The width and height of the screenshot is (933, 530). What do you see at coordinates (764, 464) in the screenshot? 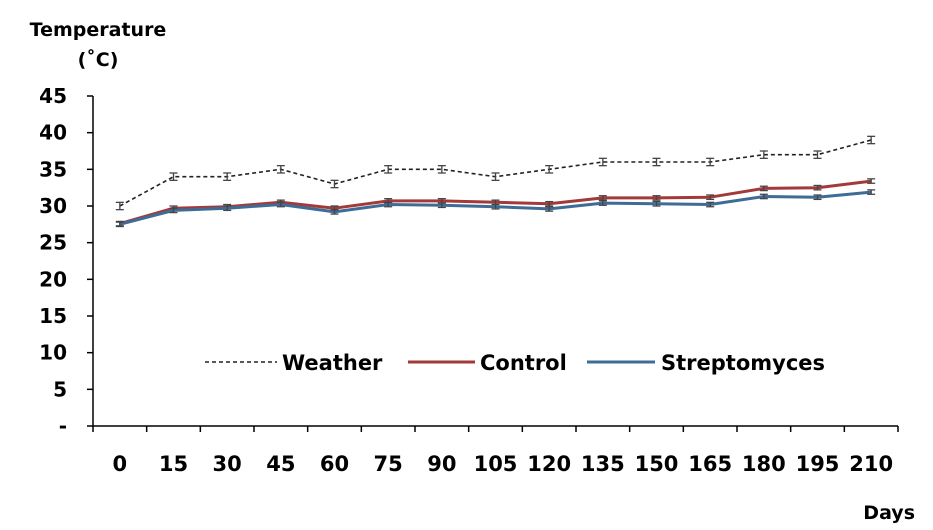
I see `x-tick-label: 180` at bounding box center [764, 464].